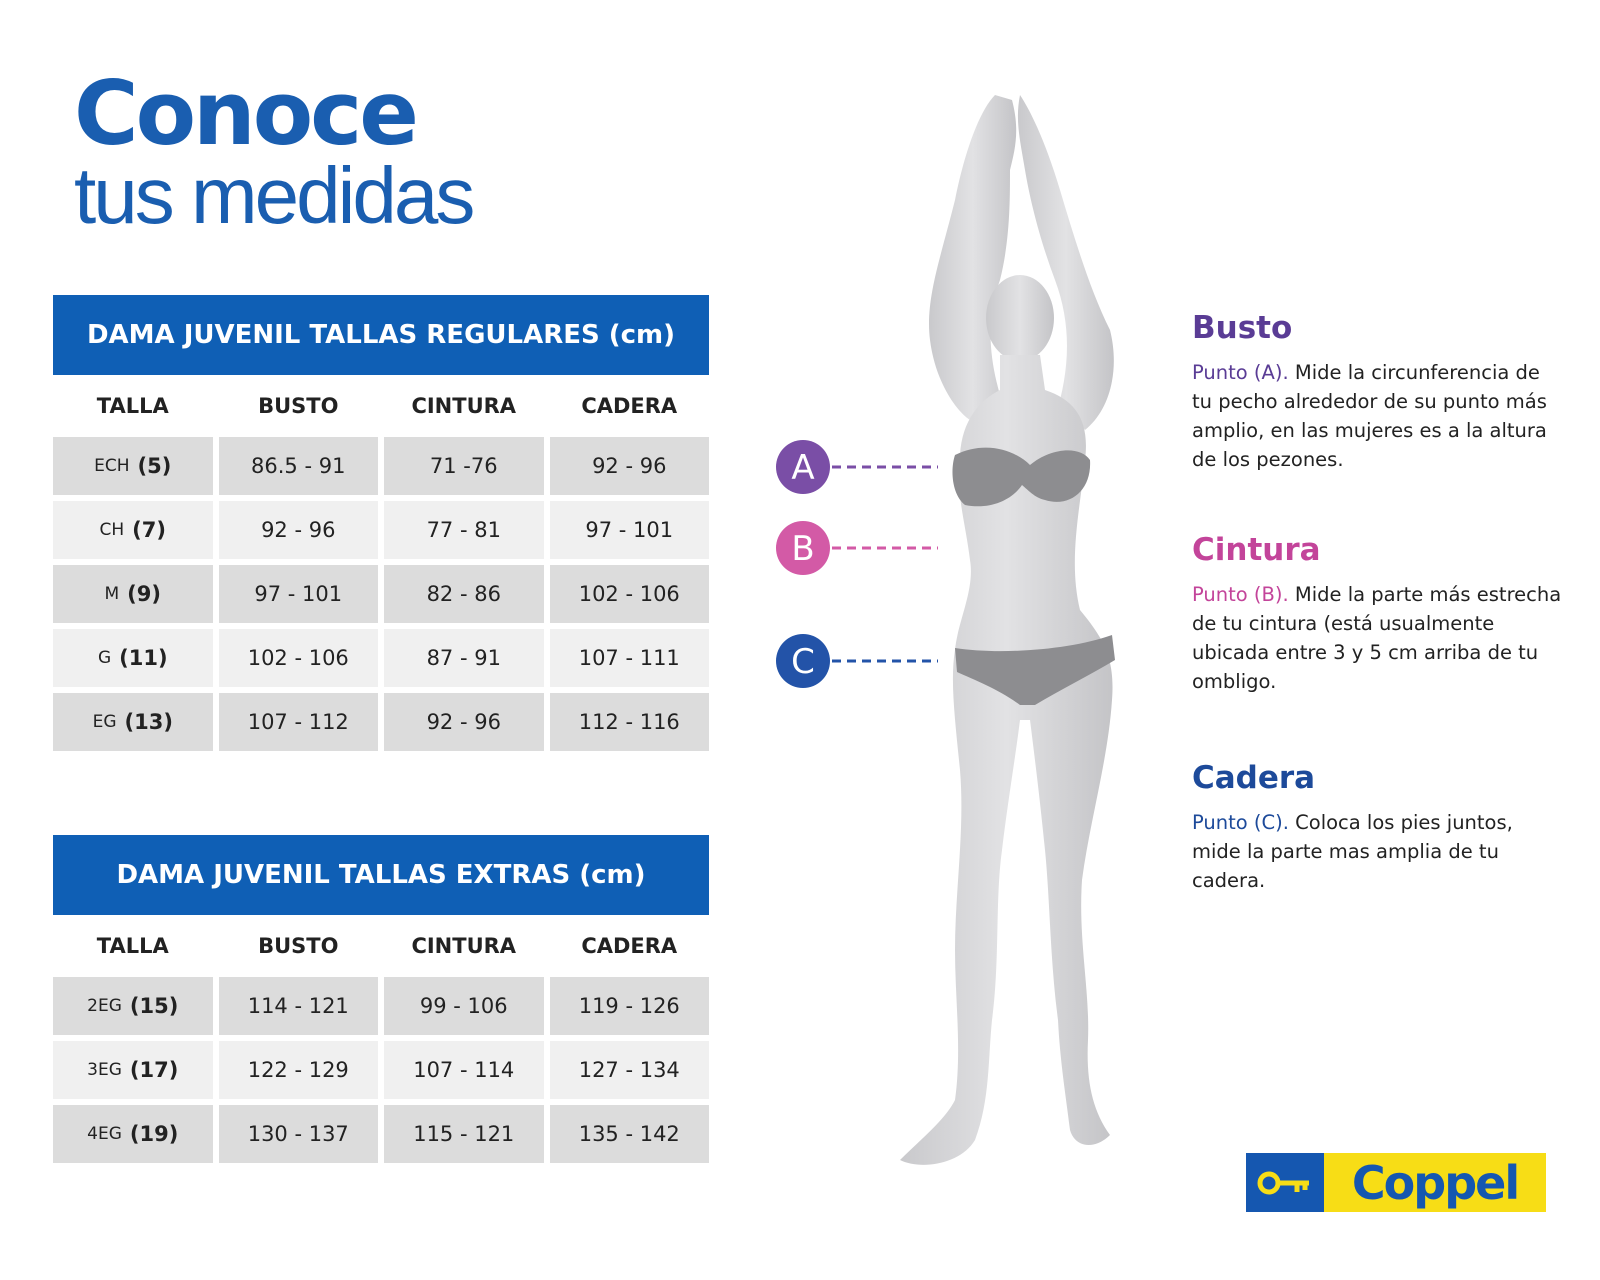 The width and height of the screenshot is (1600, 1280). What do you see at coordinates (464, 594) in the screenshot?
I see `cell: 82 - 86` at bounding box center [464, 594].